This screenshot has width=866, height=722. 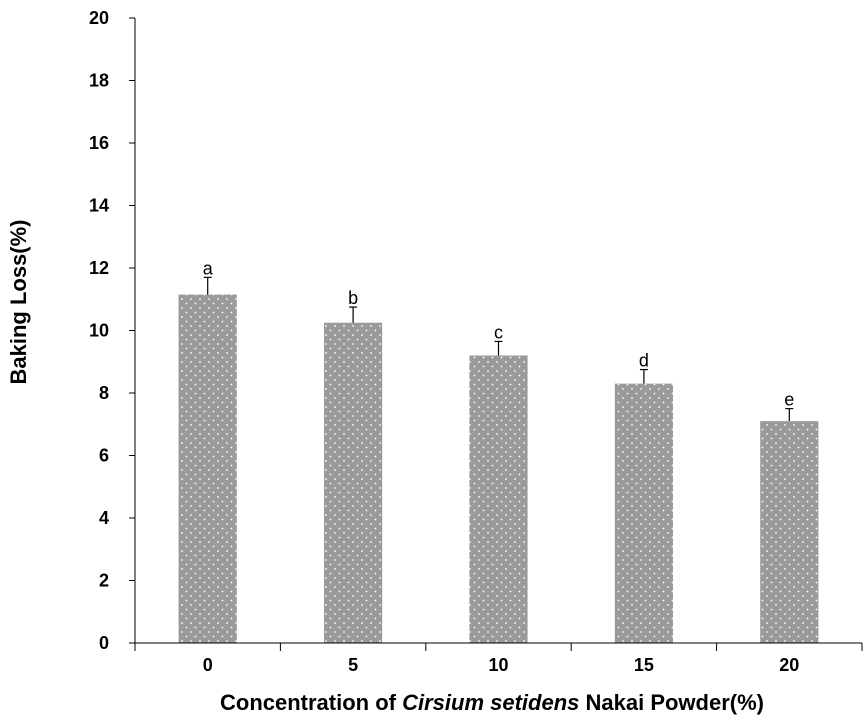 I want to click on significance-label: b, so click(x=353, y=298).